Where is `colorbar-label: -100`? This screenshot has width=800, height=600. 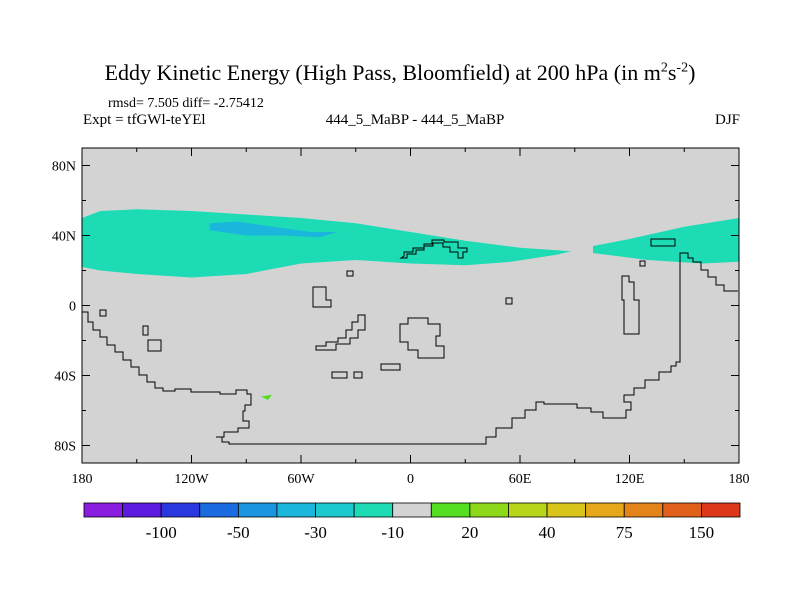 colorbar-label: -100 is located at coordinates (161, 532).